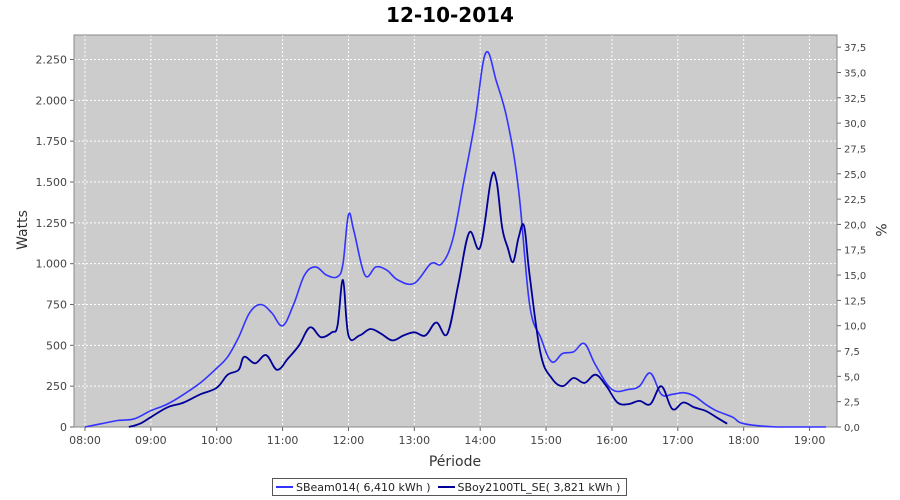 This screenshot has height=500, width=900. What do you see at coordinates (52, 60) in the screenshot?
I see `y-tick-label: 2.250` at bounding box center [52, 60].